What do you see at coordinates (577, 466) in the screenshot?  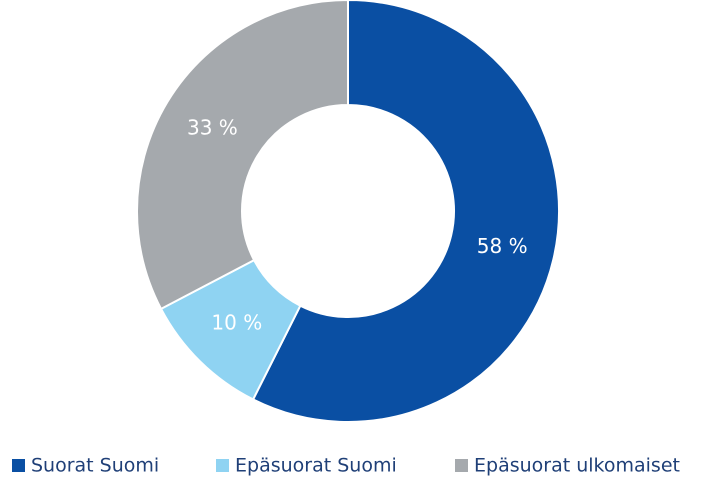 I see `legend-label: Epäsuorat ulkomaiset` at bounding box center [577, 466].